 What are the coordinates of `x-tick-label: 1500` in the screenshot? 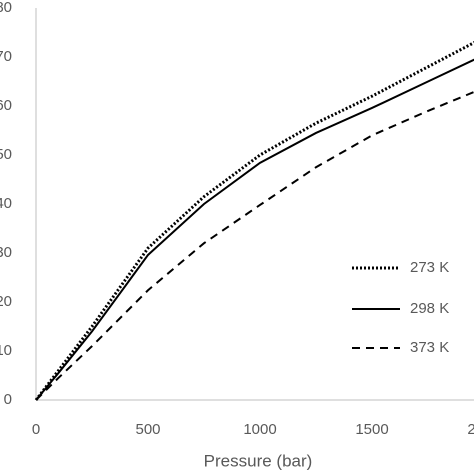 It's located at (371, 429).